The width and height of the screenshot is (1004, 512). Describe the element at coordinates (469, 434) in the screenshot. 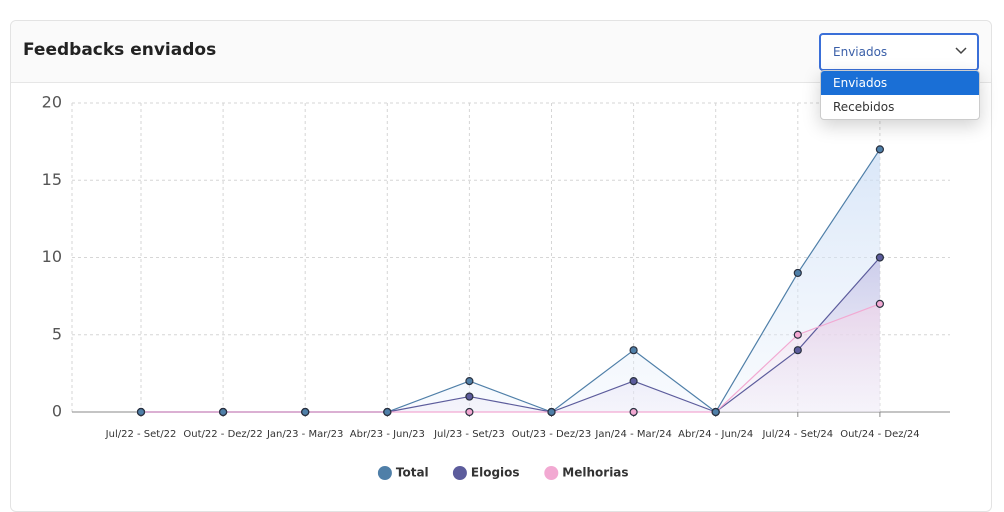

I see `x-tick-label: Jul/23 - Set/23` at that location.